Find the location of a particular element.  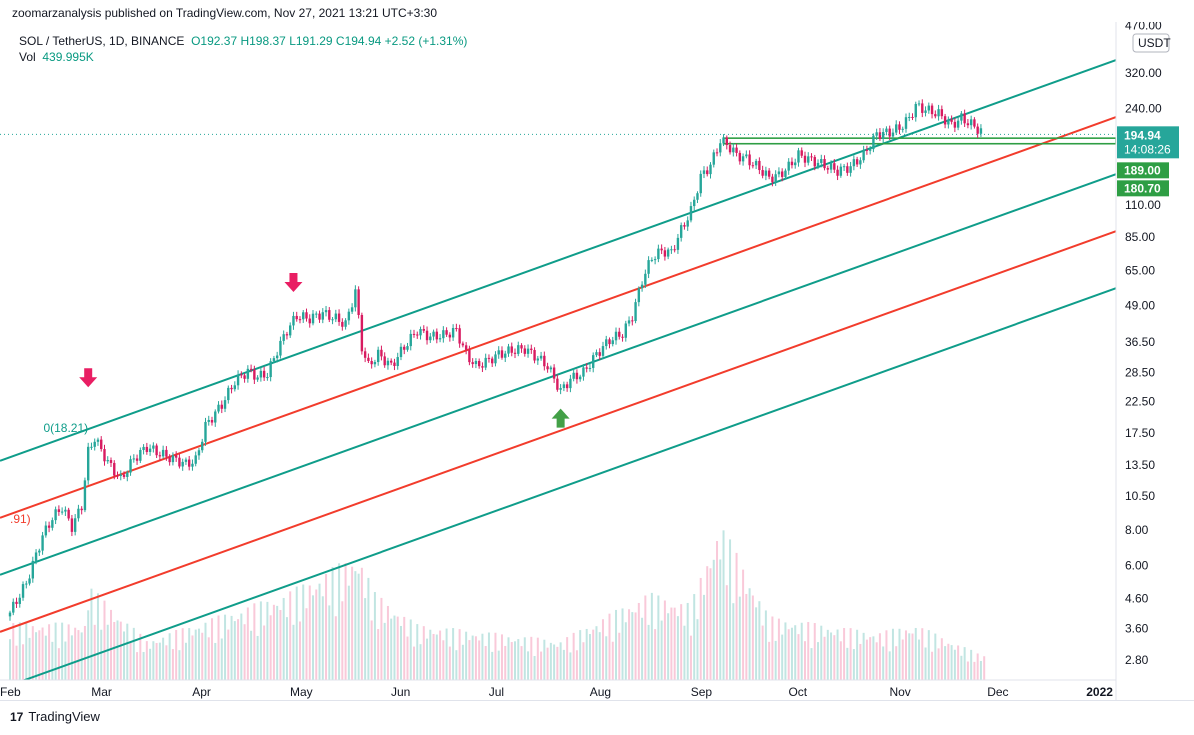

price-tick-label-13: 8.00 is located at coordinates (1137, 530).